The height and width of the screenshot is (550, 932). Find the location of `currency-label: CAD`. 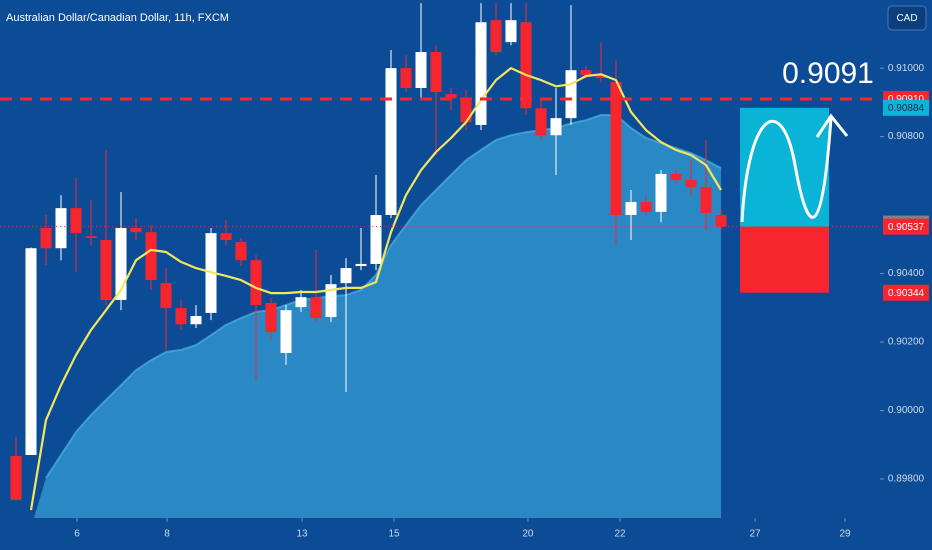

currency-label: CAD is located at coordinates (906, 18).